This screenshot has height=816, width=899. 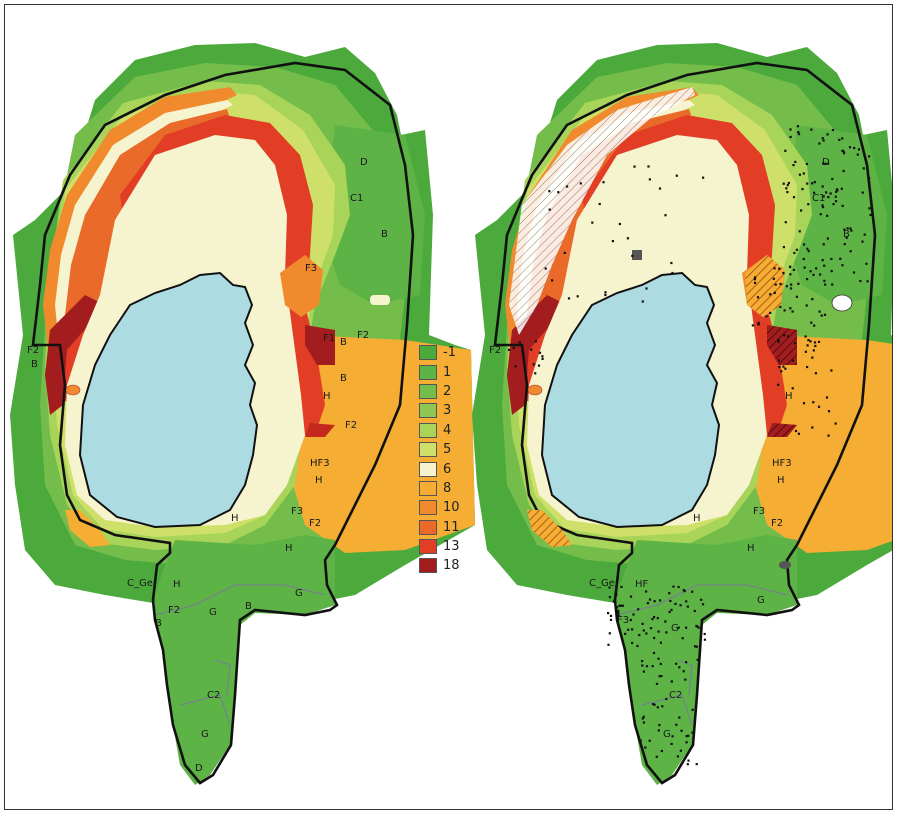 What do you see at coordinates (451, 508) in the screenshot?
I see `legend-label: 10` at bounding box center [451, 508].